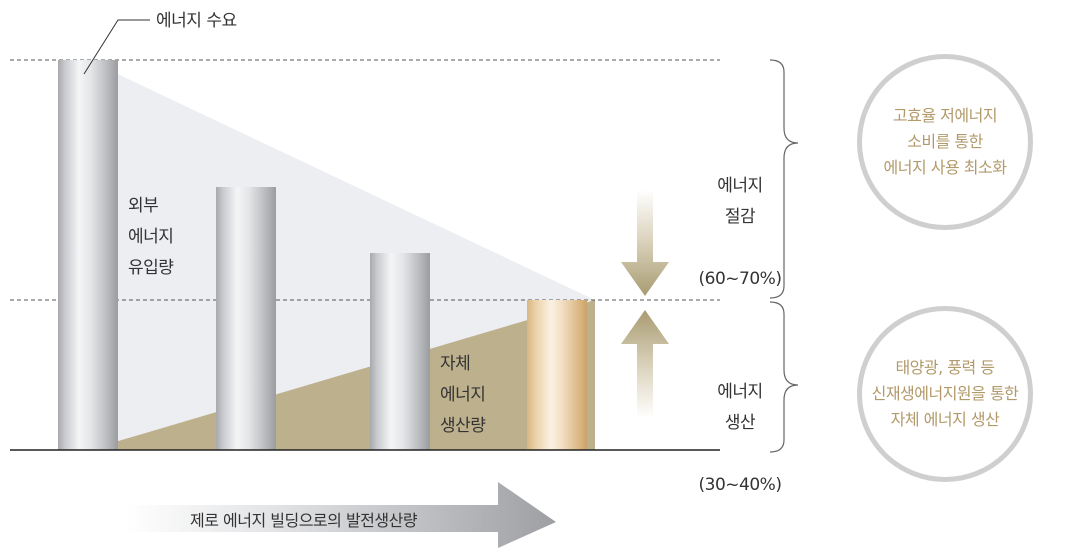 Image resolution: width=1066 pixels, height=552 pixels. Describe the element at coordinates (463, 395) in the screenshot. I see `self-production-label: 자체 에너지 생산량` at that location.